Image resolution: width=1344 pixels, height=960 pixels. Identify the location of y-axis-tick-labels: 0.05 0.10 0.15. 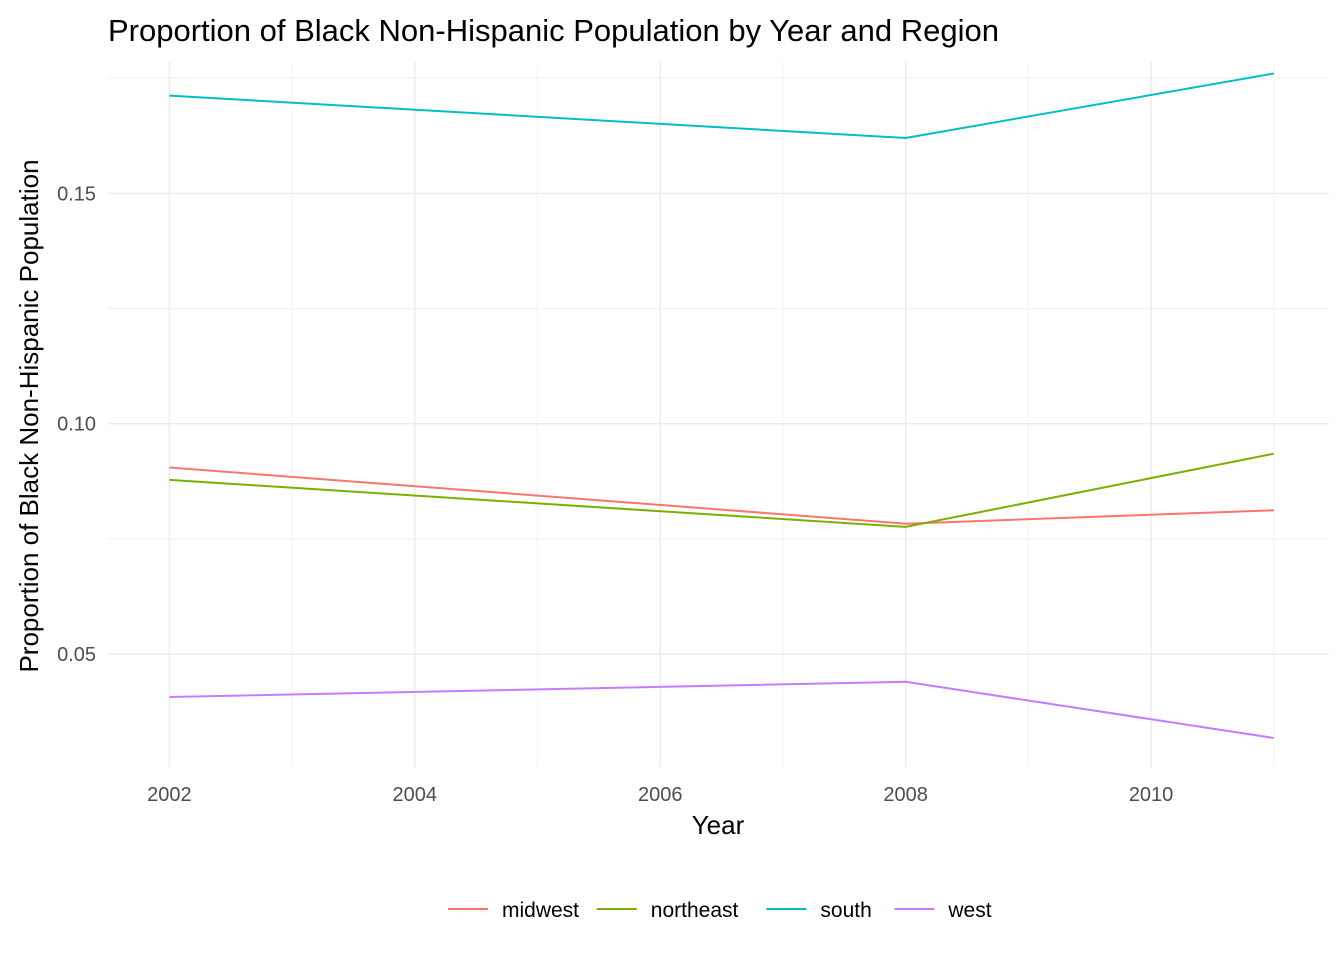
(76, 424).